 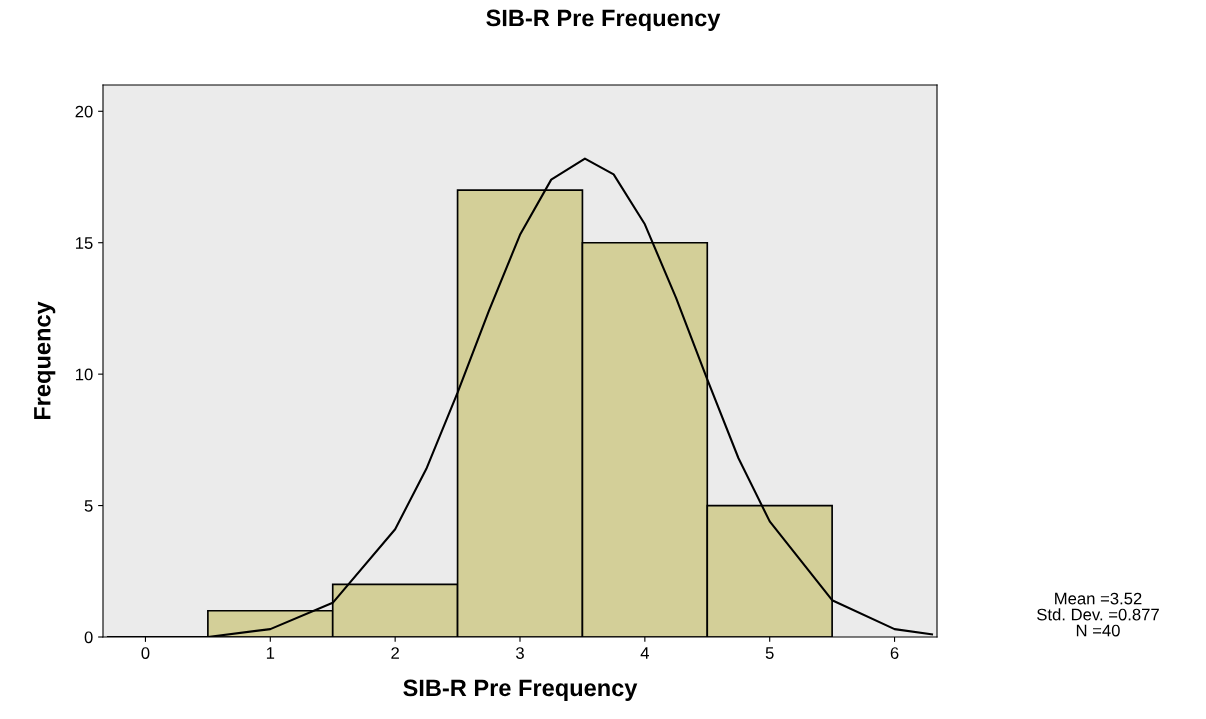 What do you see at coordinates (894, 653) in the screenshot?
I see `x-tick-label: 6` at bounding box center [894, 653].